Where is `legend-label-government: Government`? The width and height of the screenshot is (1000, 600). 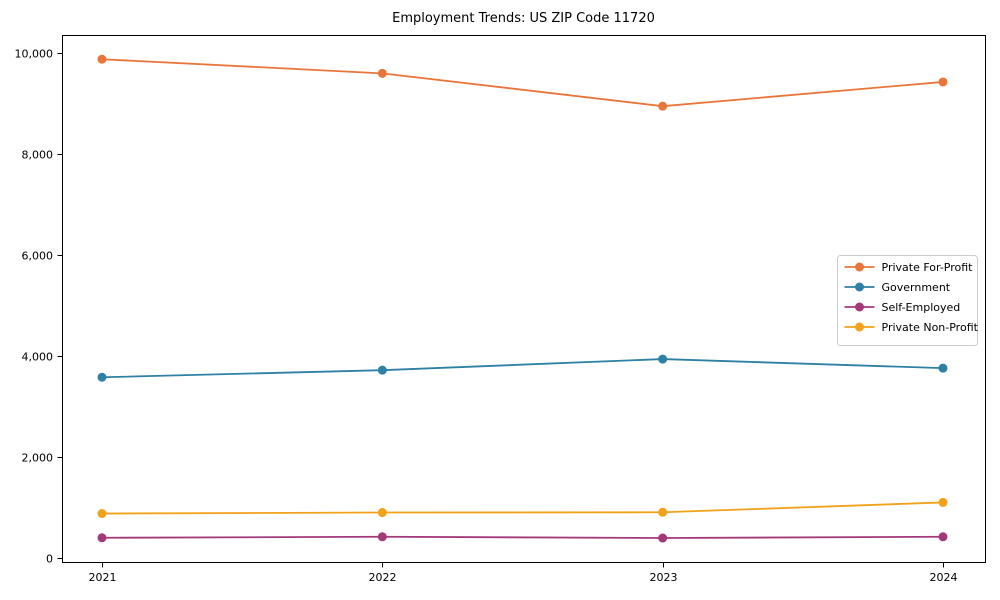 legend-label-government: Government is located at coordinates (916, 287).